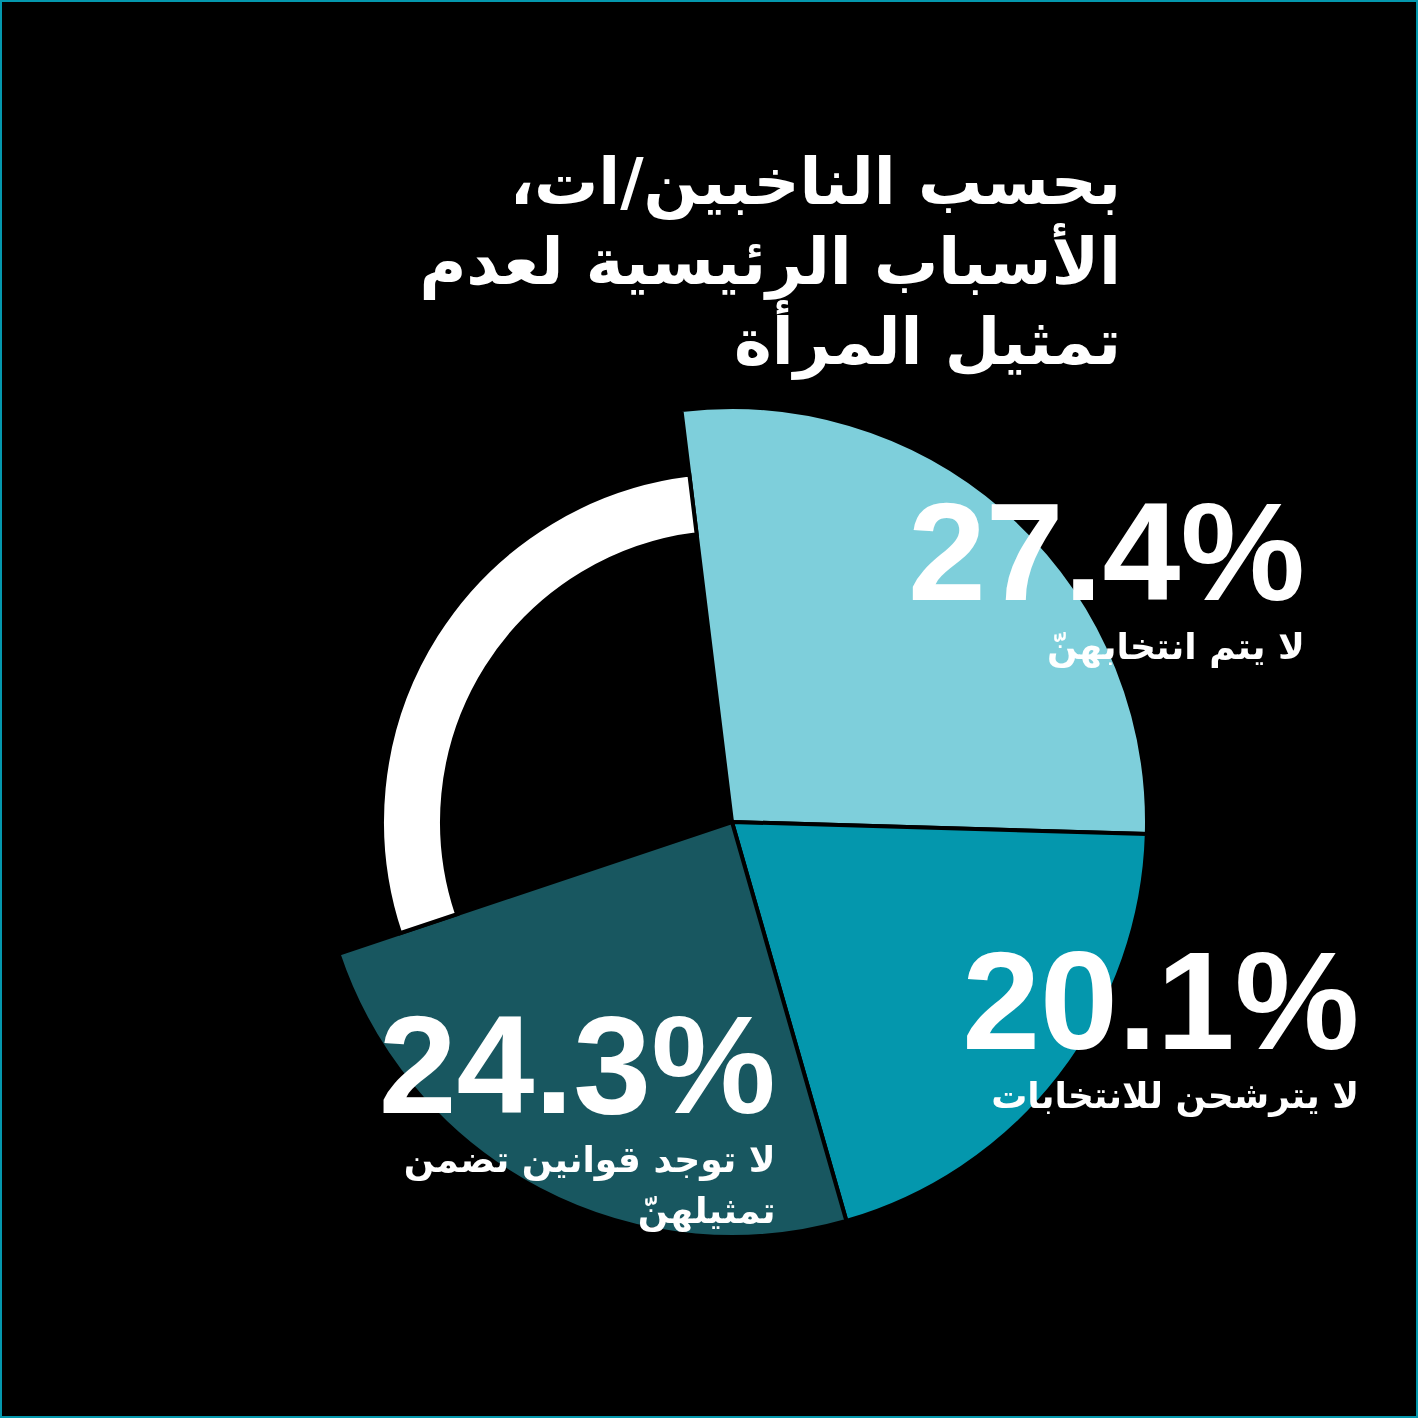 This screenshot has width=1418, height=1418. Describe the element at coordinates (769, 263) in the screenshot. I see `chart-title: بحسب الناخبين/ات، الأسباب الرئيسية لعدم تمثيل المرأة` at that location.